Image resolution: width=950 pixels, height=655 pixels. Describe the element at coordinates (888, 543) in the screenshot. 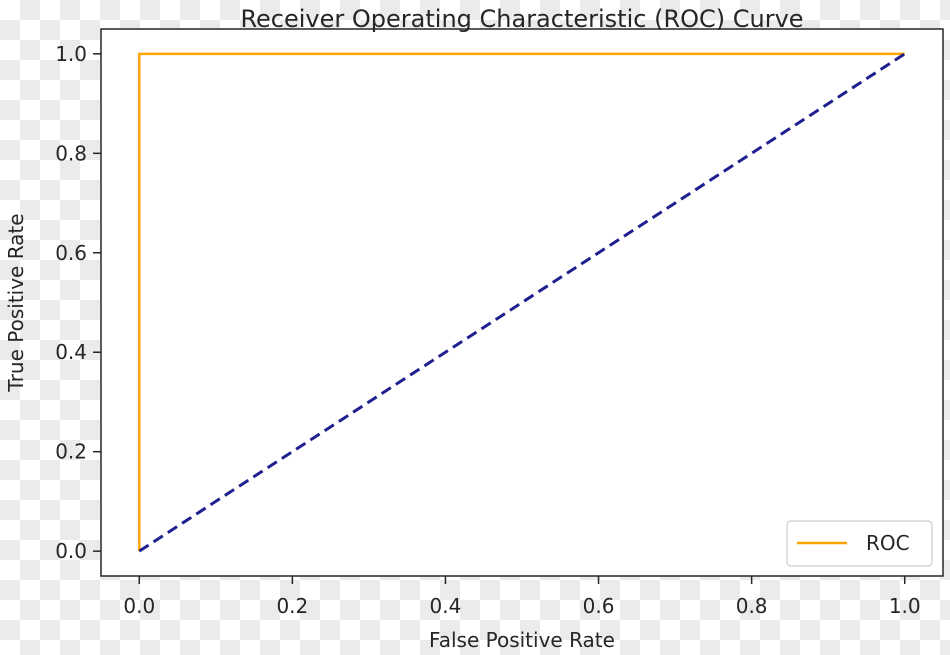

I see `legend-label-roc: ROC` at that location.